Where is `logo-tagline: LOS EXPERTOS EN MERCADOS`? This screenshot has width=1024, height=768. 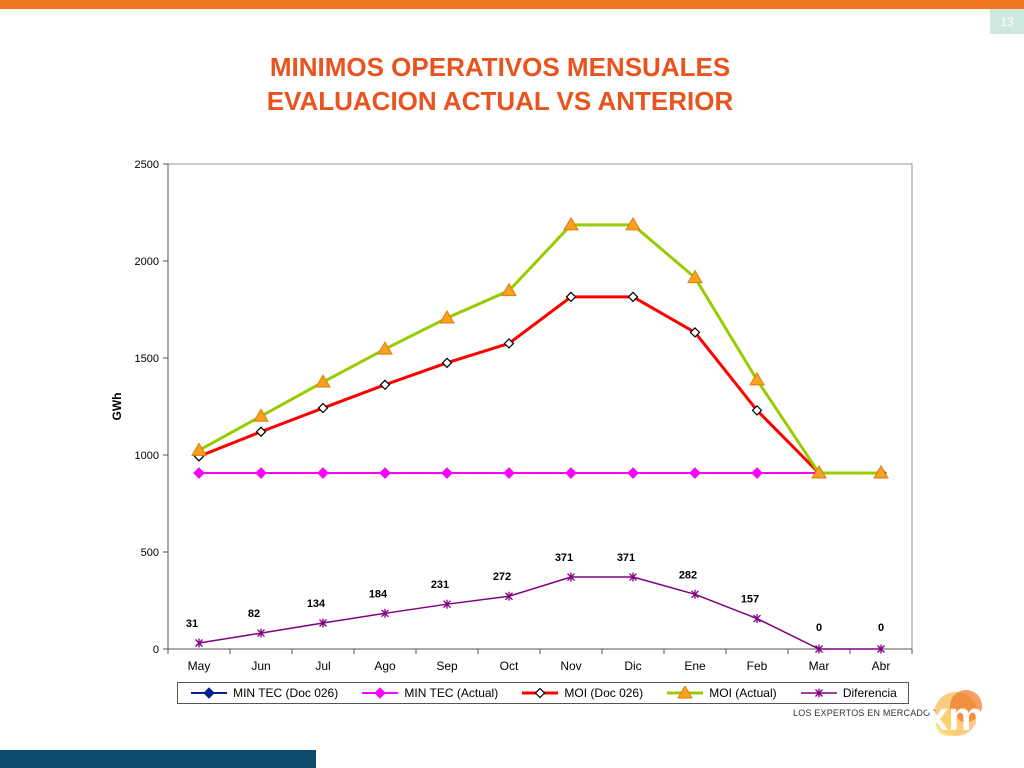
logo-tagline: LOS EXPERTOS EN MERCADOS is located at coordinates (865, 713).